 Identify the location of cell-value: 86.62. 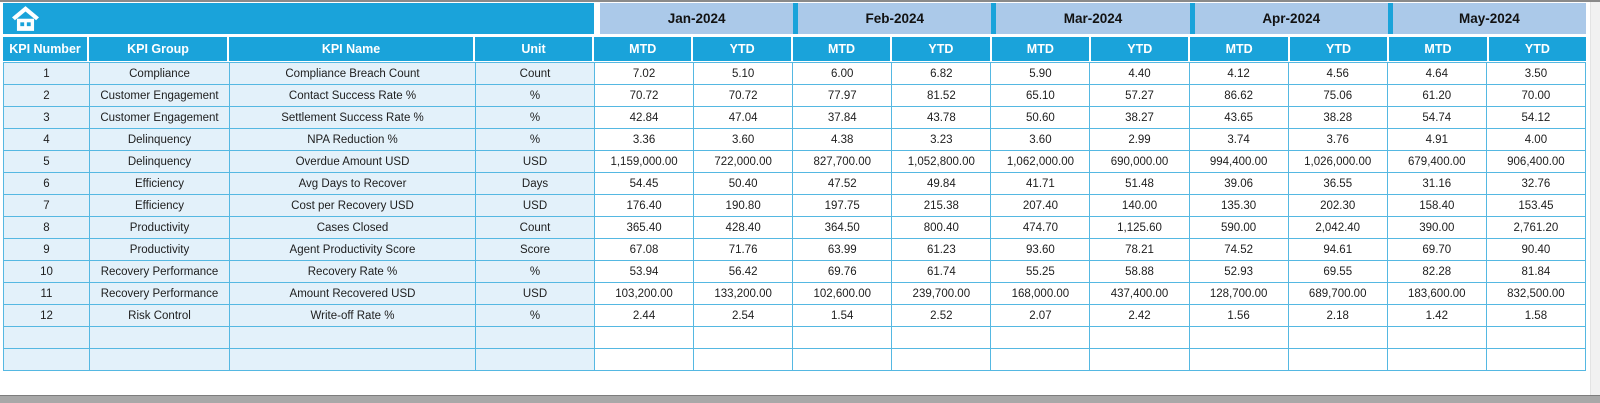
(1238, 95).